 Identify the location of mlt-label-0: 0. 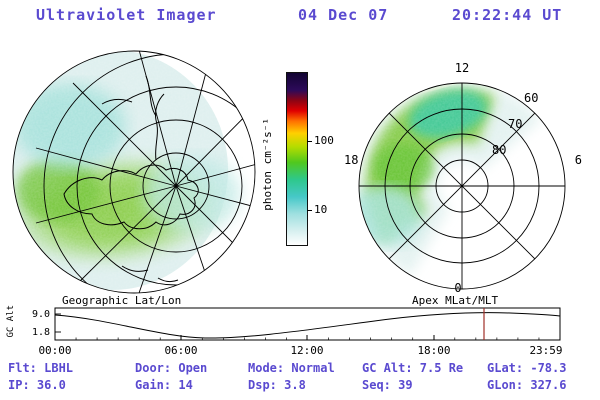
(457, 288).